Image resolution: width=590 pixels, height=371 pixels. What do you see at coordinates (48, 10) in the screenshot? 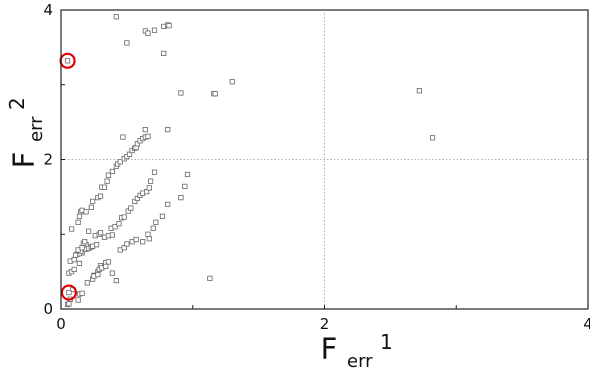
I see `y-tick-label: 4` at bounding box center [48, 10].